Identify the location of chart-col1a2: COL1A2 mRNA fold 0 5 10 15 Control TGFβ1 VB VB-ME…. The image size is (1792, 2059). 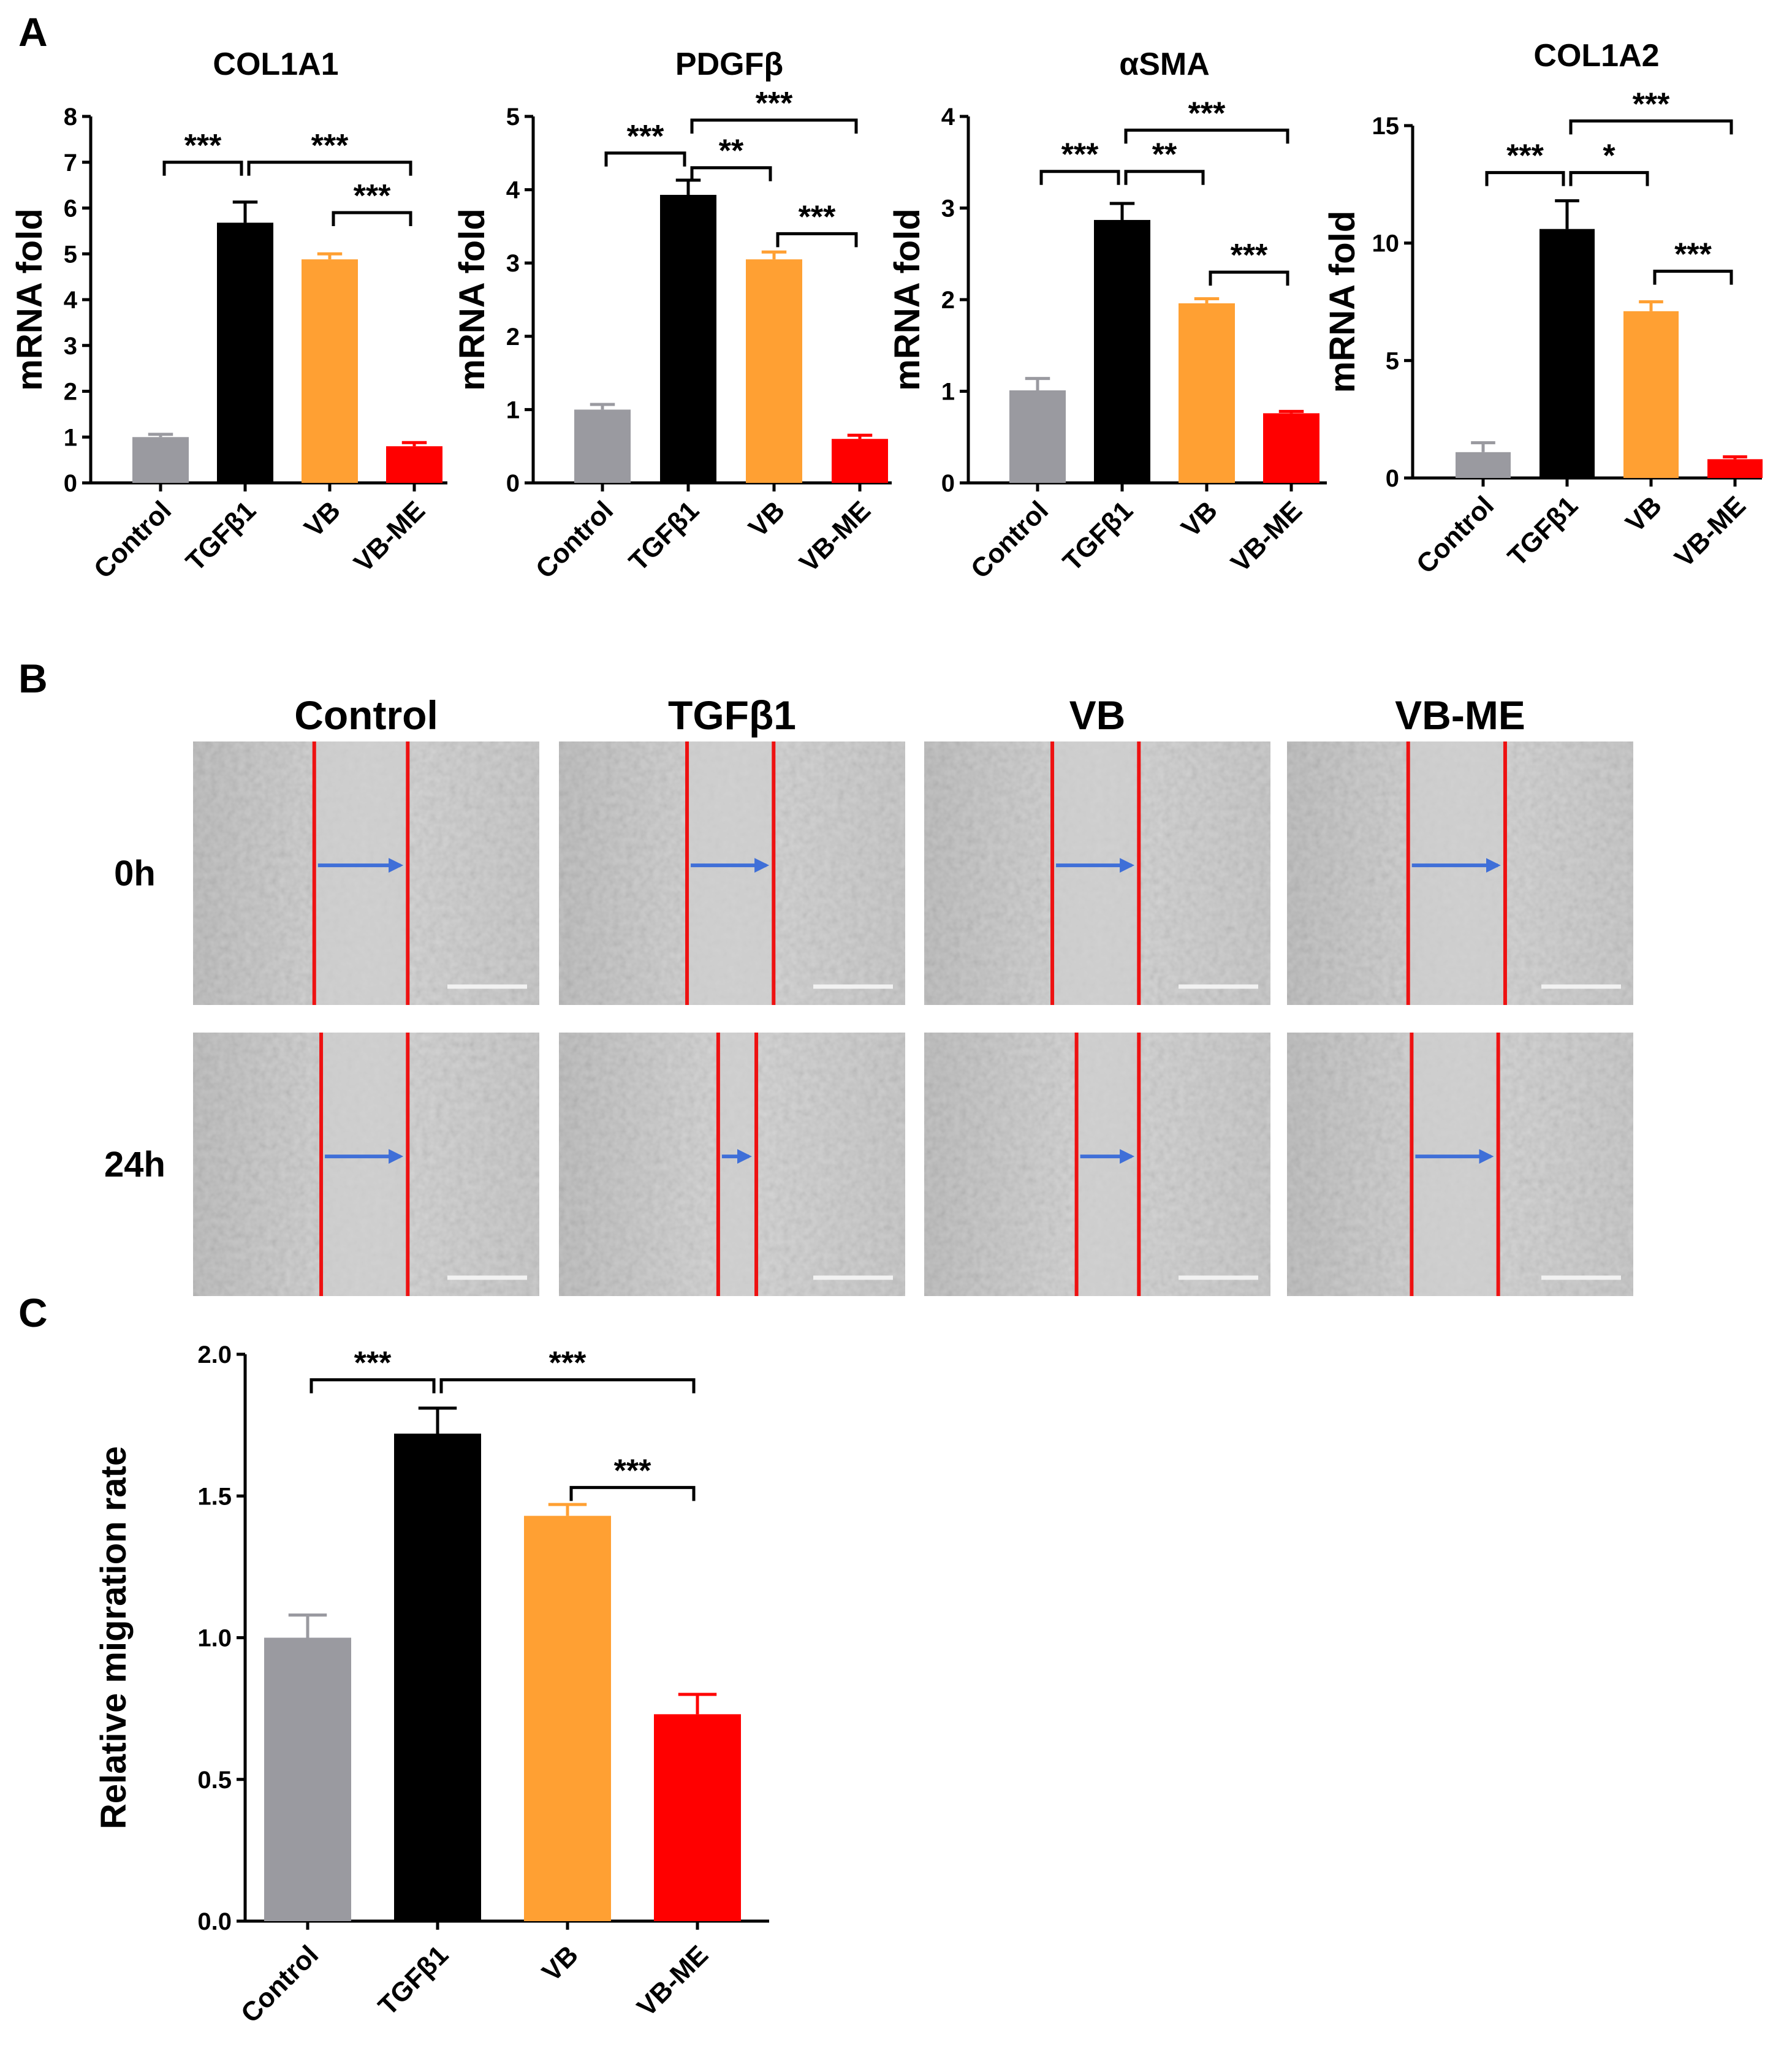
(1543, 309).